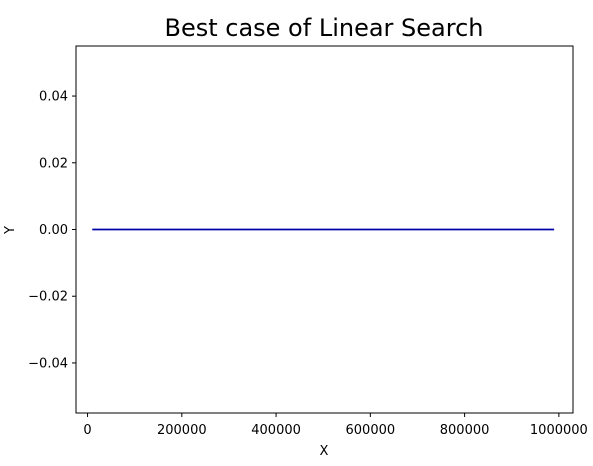  What do you see at coordinates (559, 430) in the screenshot?
I see `x-tick-label: 1000000` at bounding box center [559, 430].